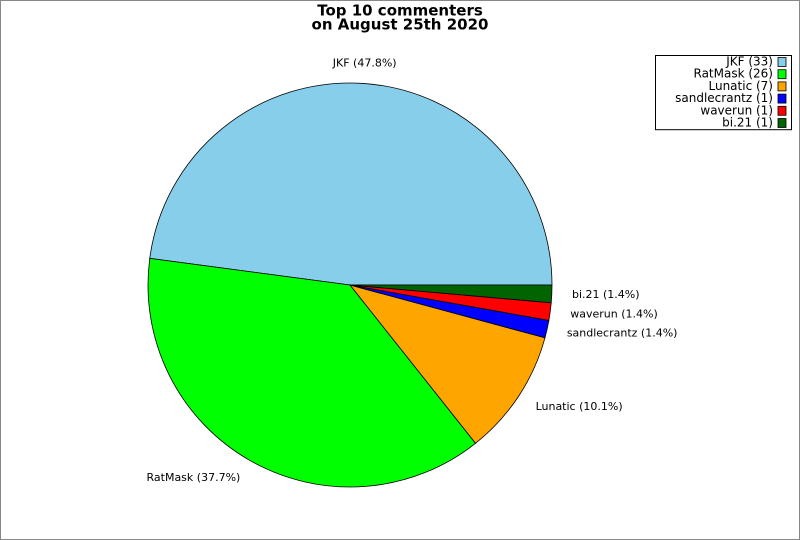  I want to click on legend-label: RatMask (26), so click(734, 74).